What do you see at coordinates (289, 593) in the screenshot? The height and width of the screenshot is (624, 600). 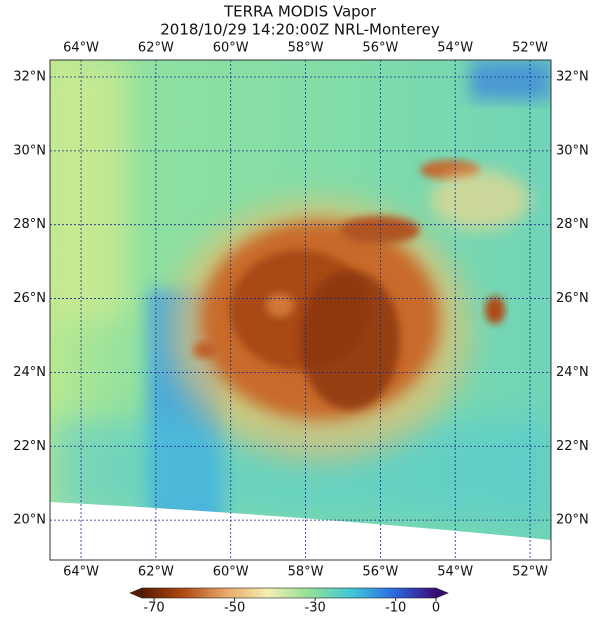 I see `colorbar` at bounding box center [289, 593].